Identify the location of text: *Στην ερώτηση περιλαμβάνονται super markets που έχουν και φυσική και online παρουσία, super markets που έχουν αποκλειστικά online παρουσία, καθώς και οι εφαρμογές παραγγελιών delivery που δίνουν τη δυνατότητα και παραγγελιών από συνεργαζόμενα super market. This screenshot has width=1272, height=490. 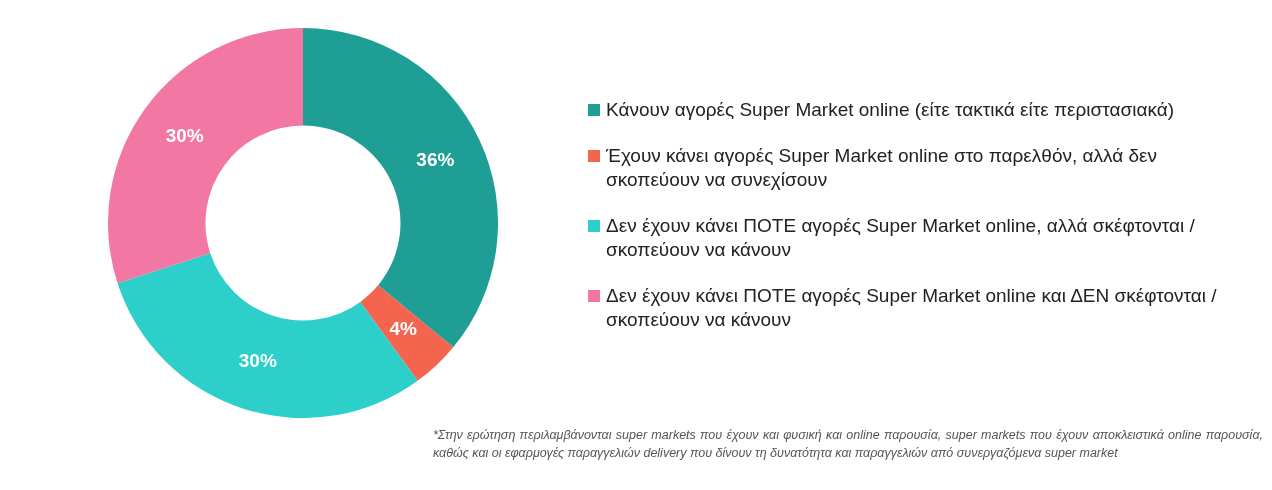
(848, 444).